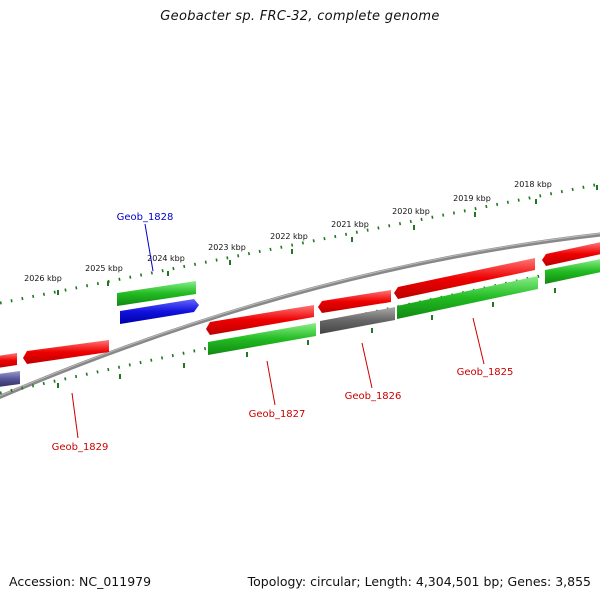  Describe the element at coordinates (572, 271) in the screenshot. I see `cds-green-right-edge` at that location.